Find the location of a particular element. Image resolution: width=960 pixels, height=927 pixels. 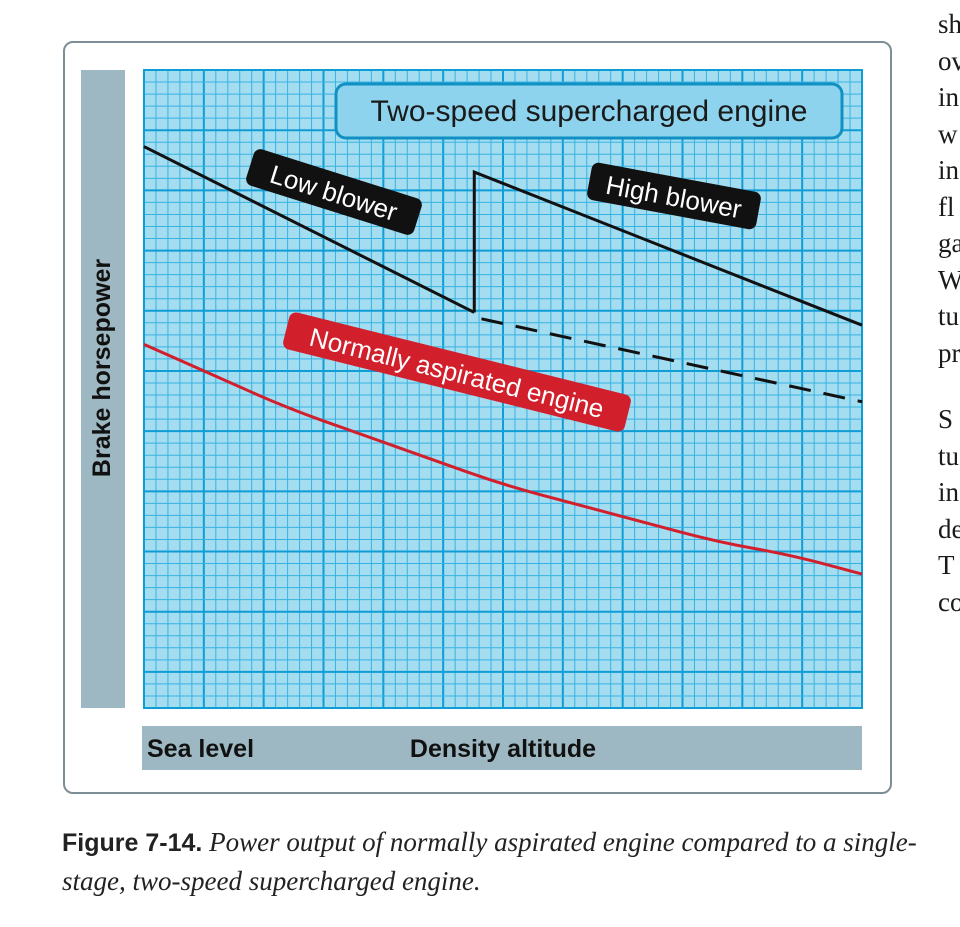

body-text-line: W is located at coordinates (949, 279).